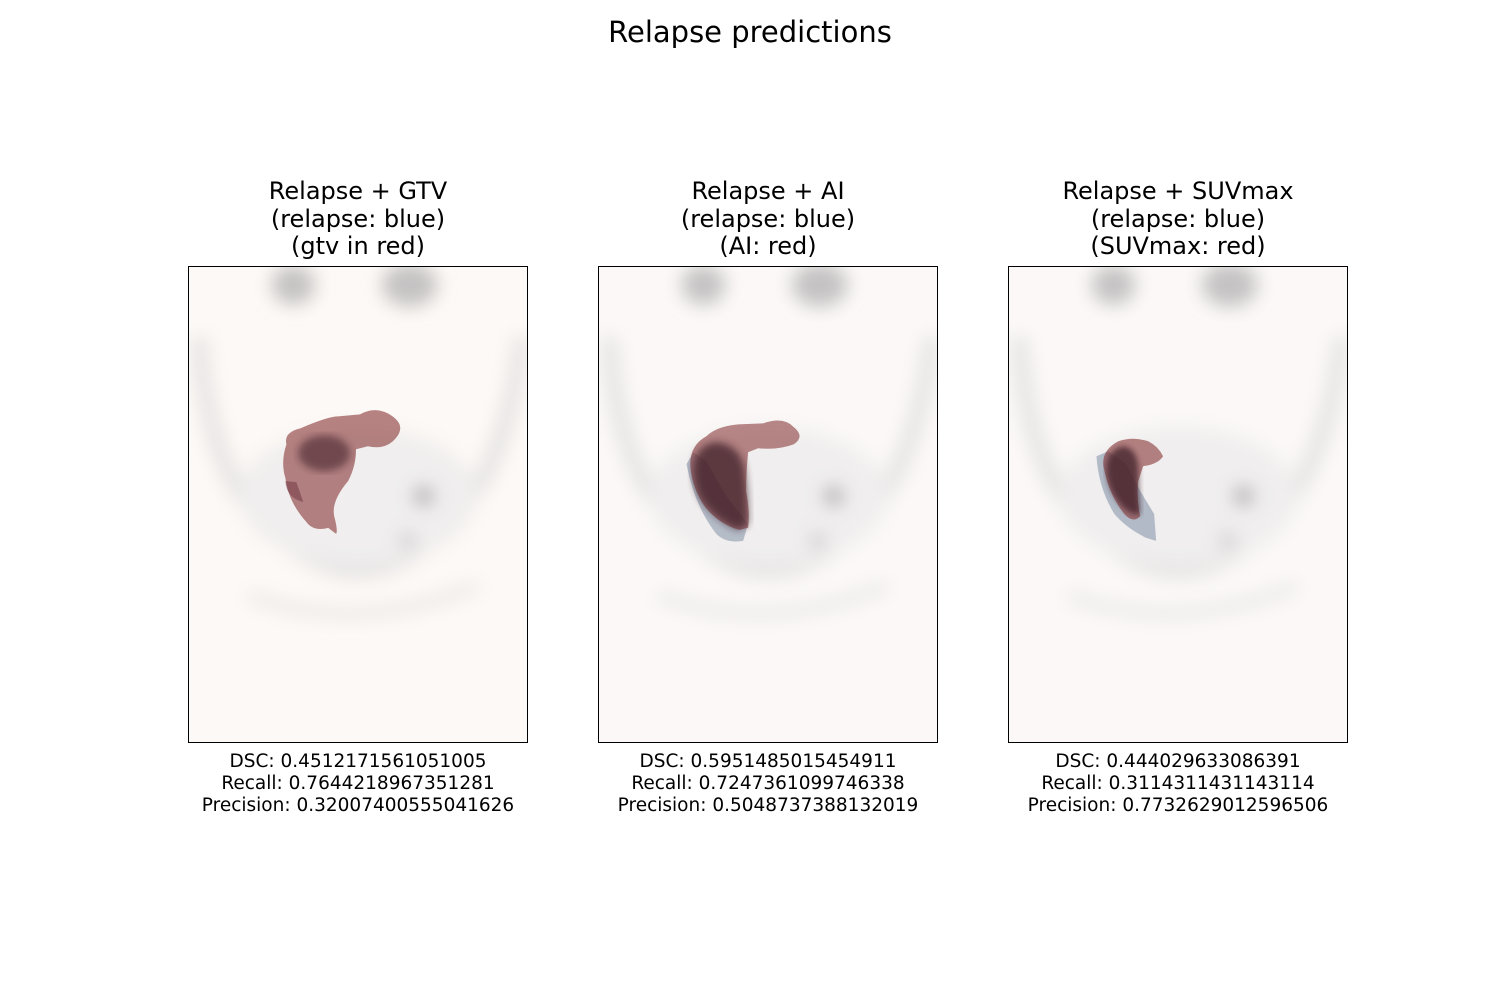 The width and height of the screenshot is (1500, 1000). What do you see at coordinates (358, 191) in the screenshot?
I see `panel-title-line: Relapse + GTV` at bounding box center [358, 191].